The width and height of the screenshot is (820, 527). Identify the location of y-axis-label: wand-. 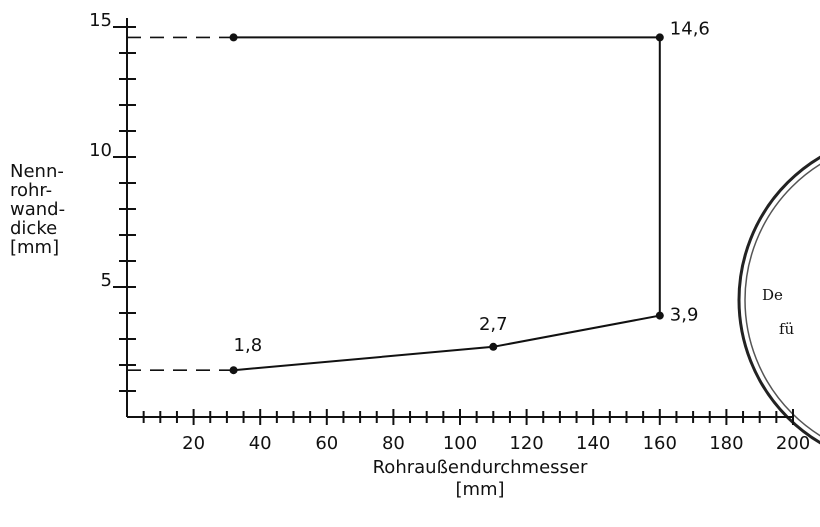
(37, 209).